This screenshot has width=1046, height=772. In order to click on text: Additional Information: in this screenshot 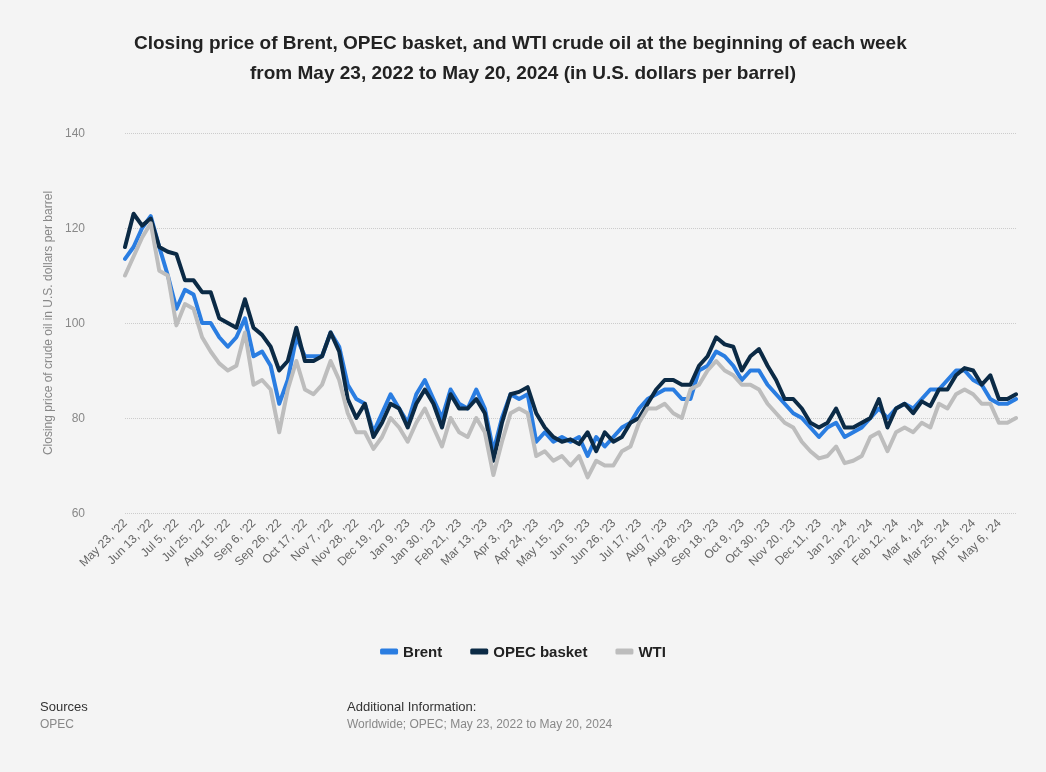, I will do `click(412, 706)`.